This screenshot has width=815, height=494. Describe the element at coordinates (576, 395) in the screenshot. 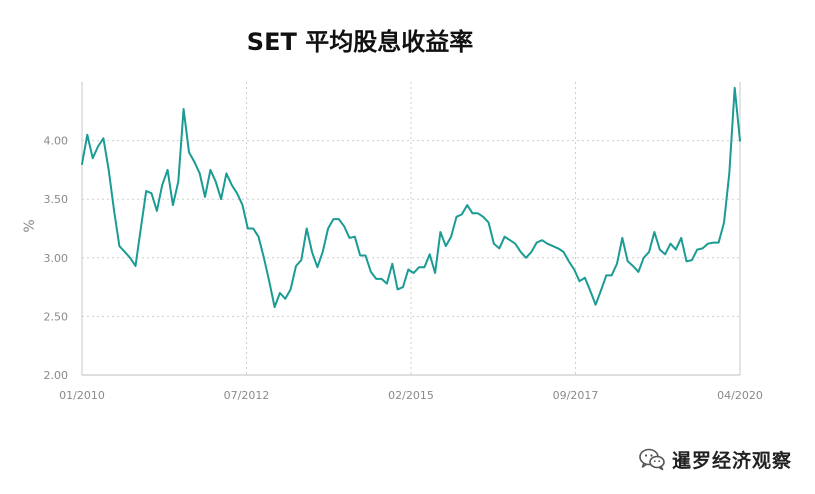

I see `x-tick-label: 09/2017` at that location.